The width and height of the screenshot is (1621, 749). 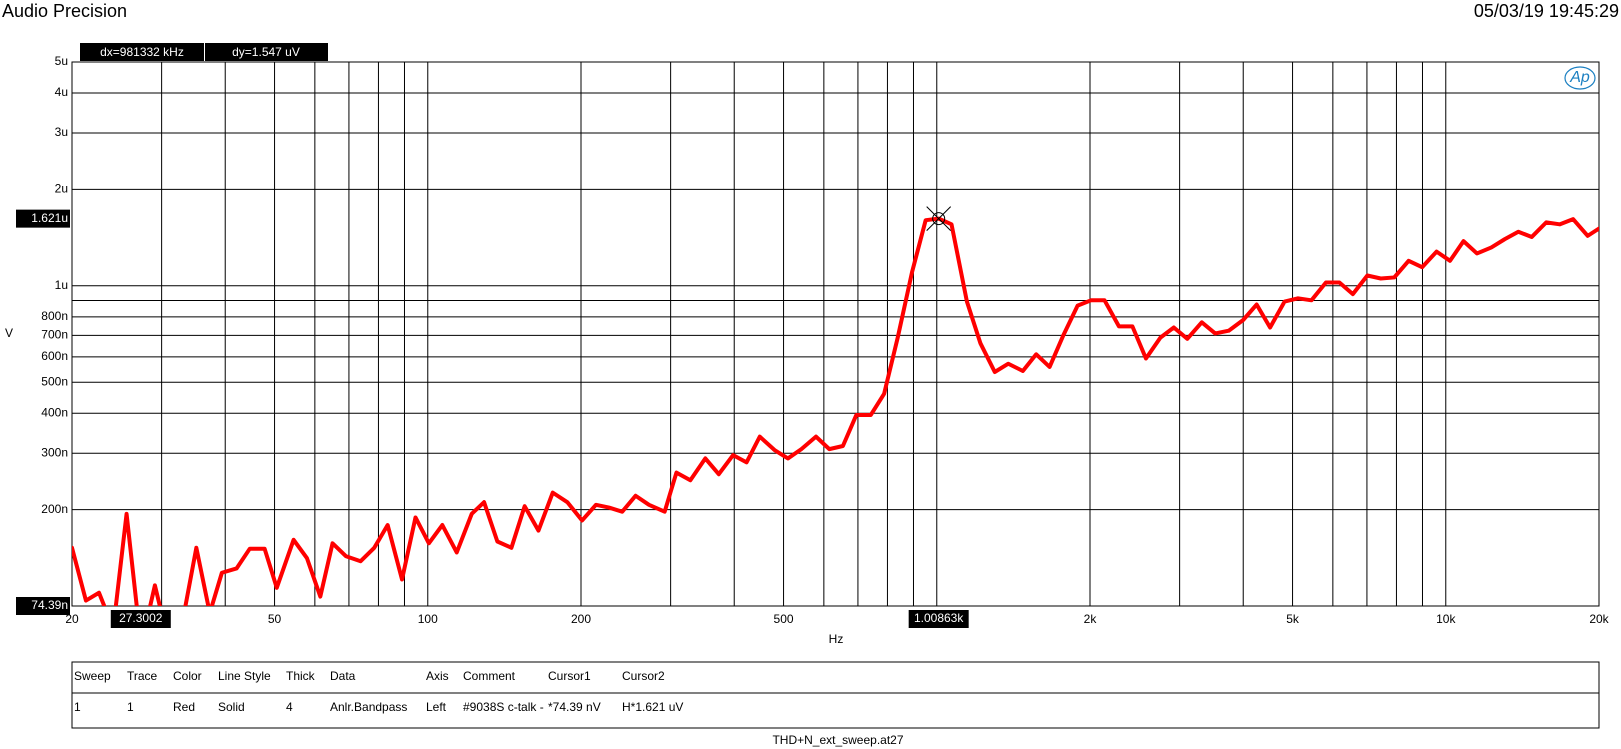 I want to click on x-tick-label: 20k, so click(x=1599, y=619).